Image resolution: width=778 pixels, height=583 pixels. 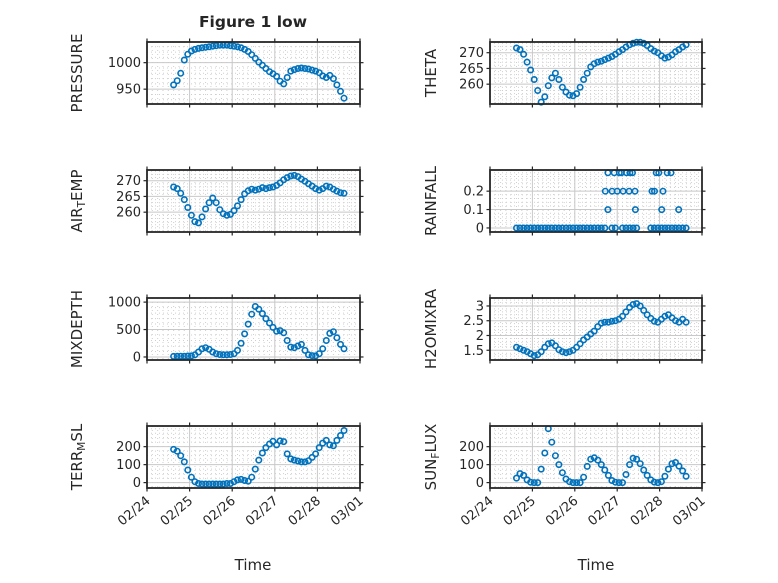 What do you see at coordinates (473, 351) in the screenshot?
I see `y-tick-label: 1.5` at bounding box center [473, 351].